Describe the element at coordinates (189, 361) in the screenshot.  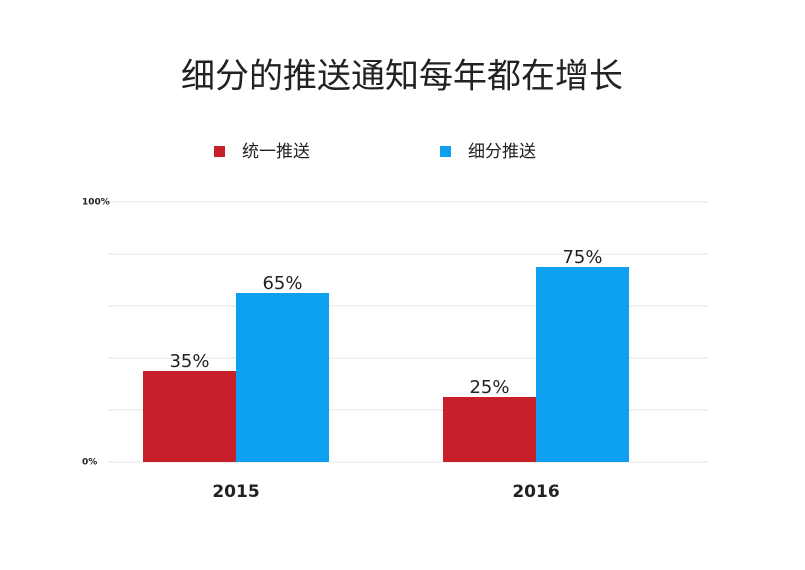
I see `value-label: 35%` at that location.